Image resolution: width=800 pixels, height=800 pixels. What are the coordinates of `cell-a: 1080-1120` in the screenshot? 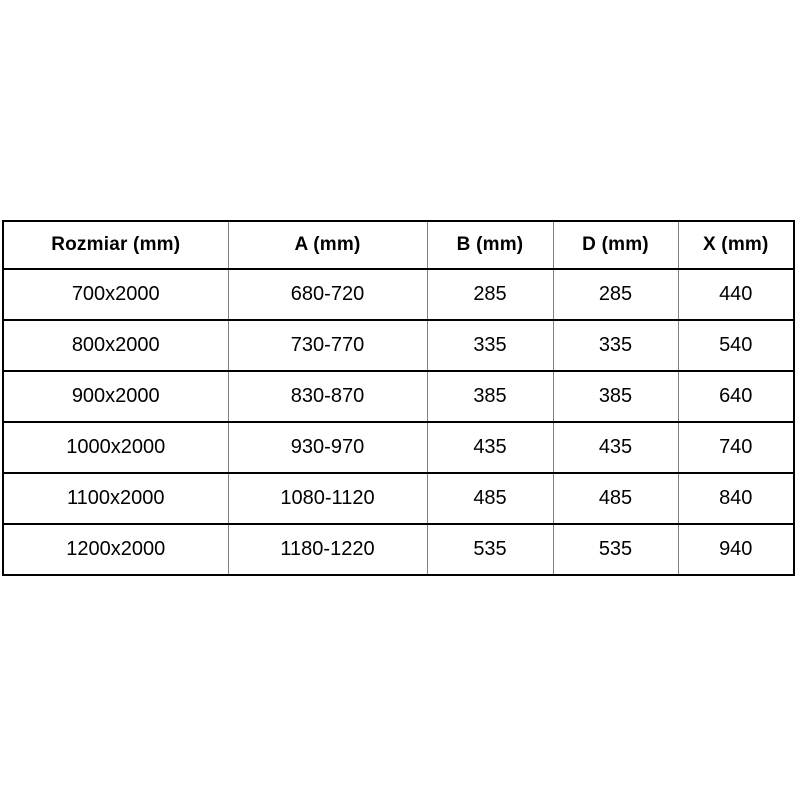 It's located at (327, 498).